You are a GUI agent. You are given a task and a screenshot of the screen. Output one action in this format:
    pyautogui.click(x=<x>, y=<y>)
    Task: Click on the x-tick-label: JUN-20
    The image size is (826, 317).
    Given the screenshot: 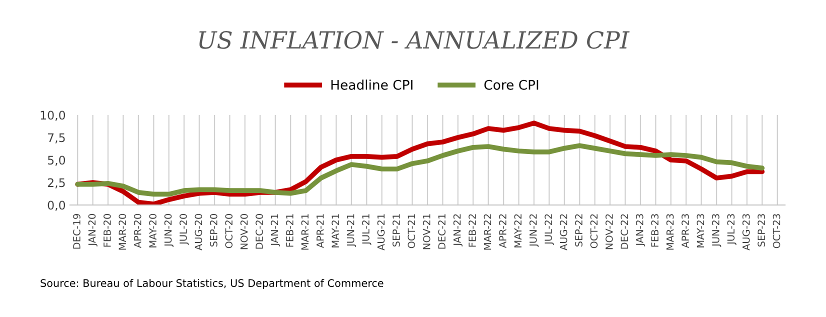 What is the action you would take?
    pyautogui.click(x=169, y=230)
    